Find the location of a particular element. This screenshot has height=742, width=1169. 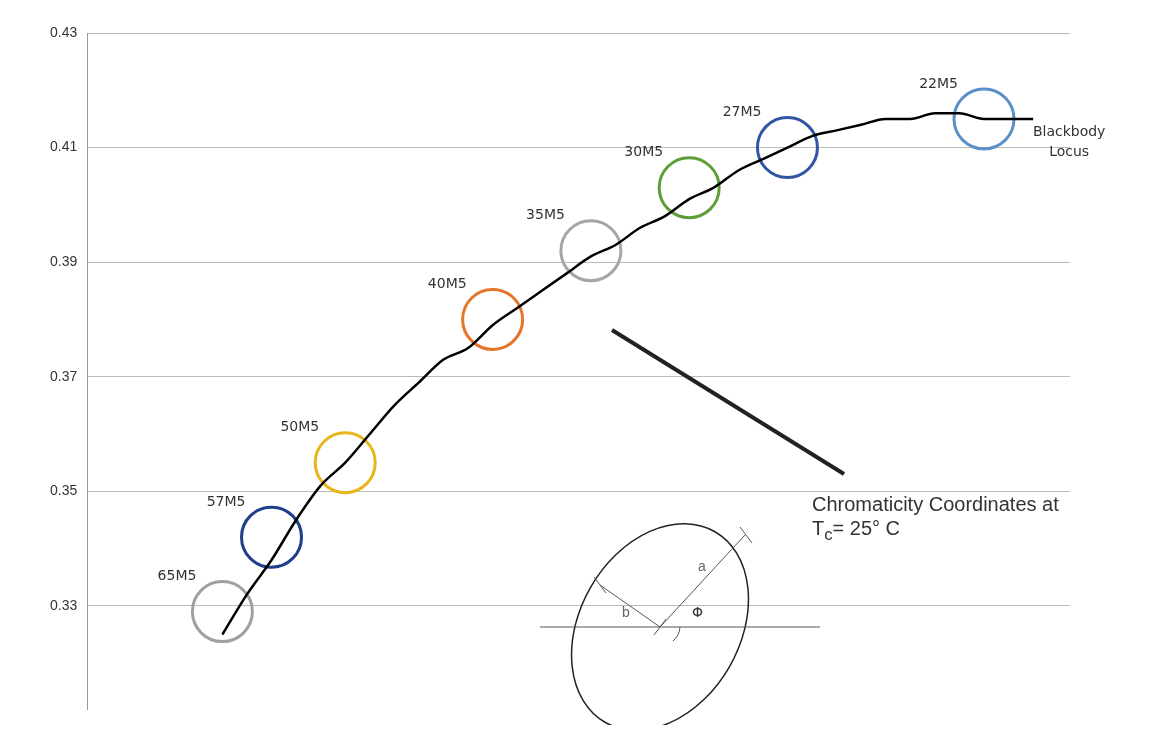

series-label: 27M5 is located at coordinates (742, 111).